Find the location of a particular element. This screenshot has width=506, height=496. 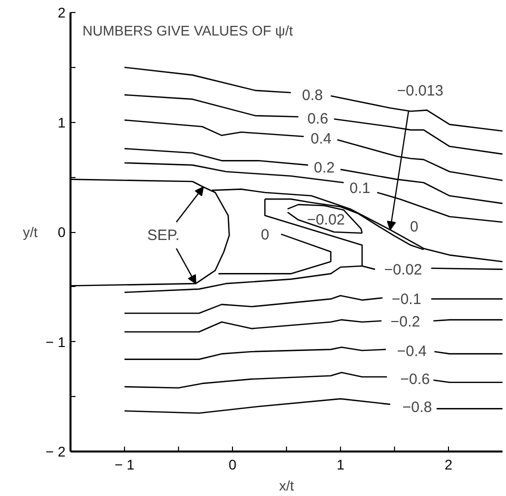

series-label: 0.6 is located at coordinates (317, 119).